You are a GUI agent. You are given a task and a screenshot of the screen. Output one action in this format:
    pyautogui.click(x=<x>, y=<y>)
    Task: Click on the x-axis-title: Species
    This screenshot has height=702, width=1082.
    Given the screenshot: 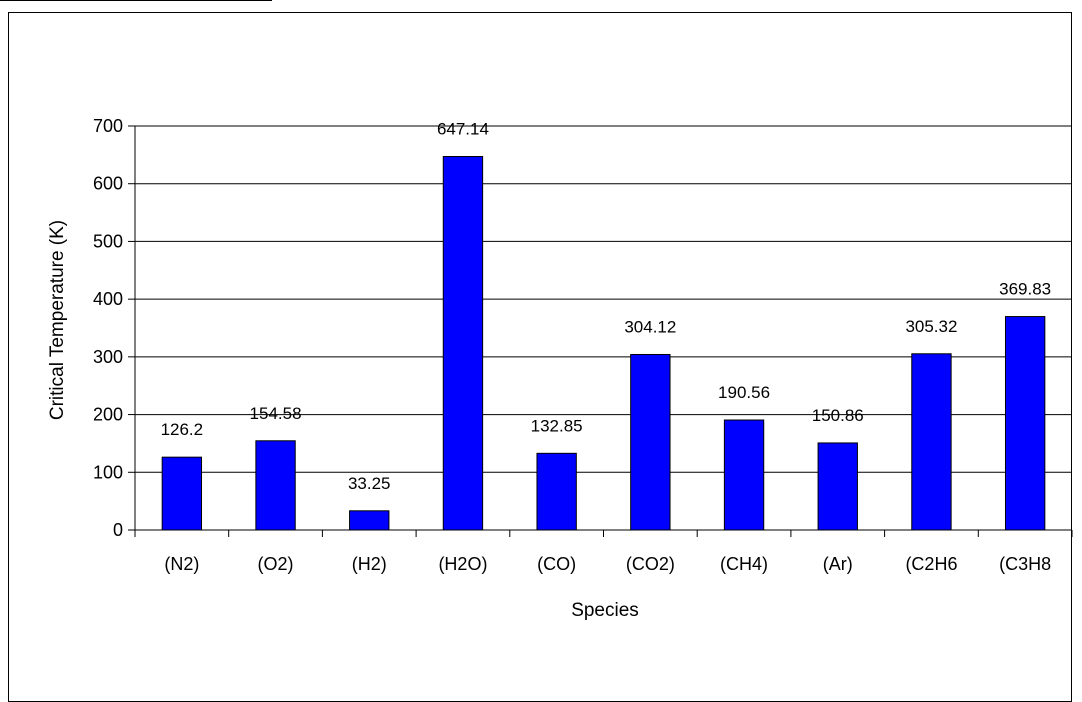 What is the action you would take?
    pyautogui.click(x=605, y=610)
    